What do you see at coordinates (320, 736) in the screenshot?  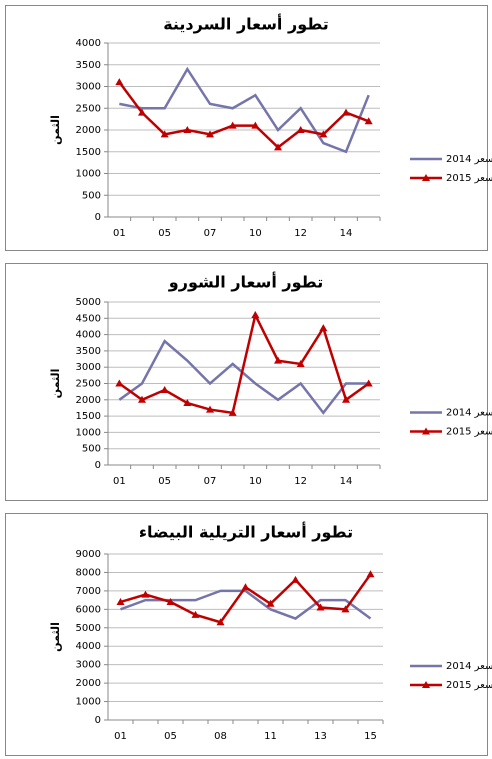 I see `x-tick-label: 13` at bounding box center [320, 736].